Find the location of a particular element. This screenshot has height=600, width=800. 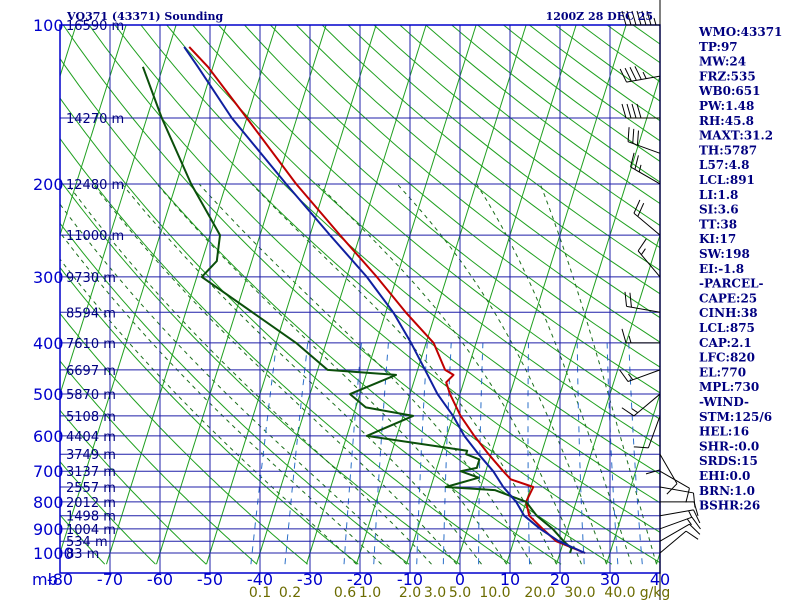

temperature-tick-label: -30 is located at coordinates (310, 579).